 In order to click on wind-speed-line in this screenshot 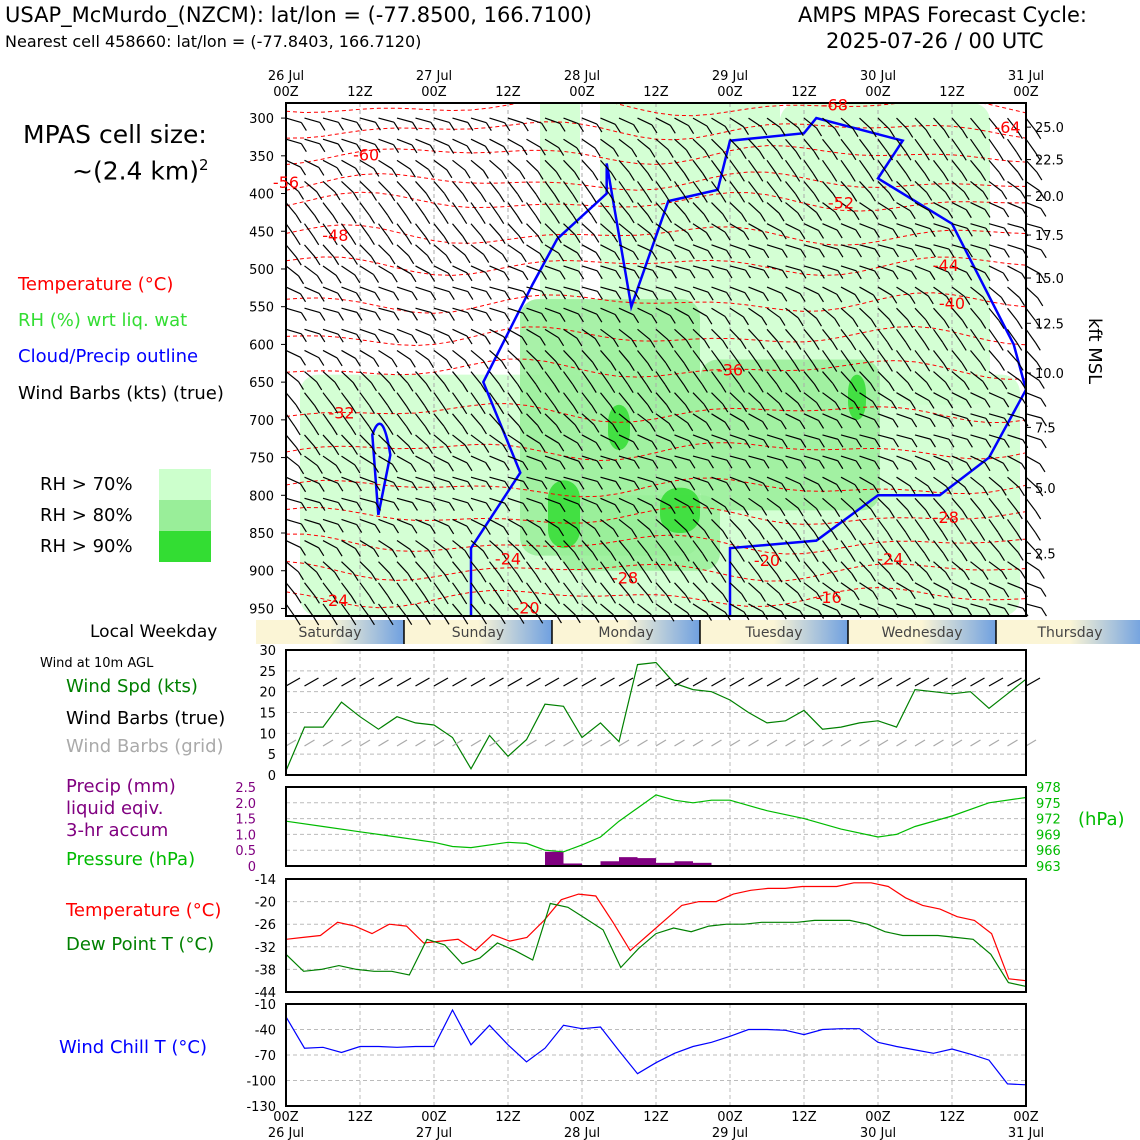, I will do `click(656, 716)`.